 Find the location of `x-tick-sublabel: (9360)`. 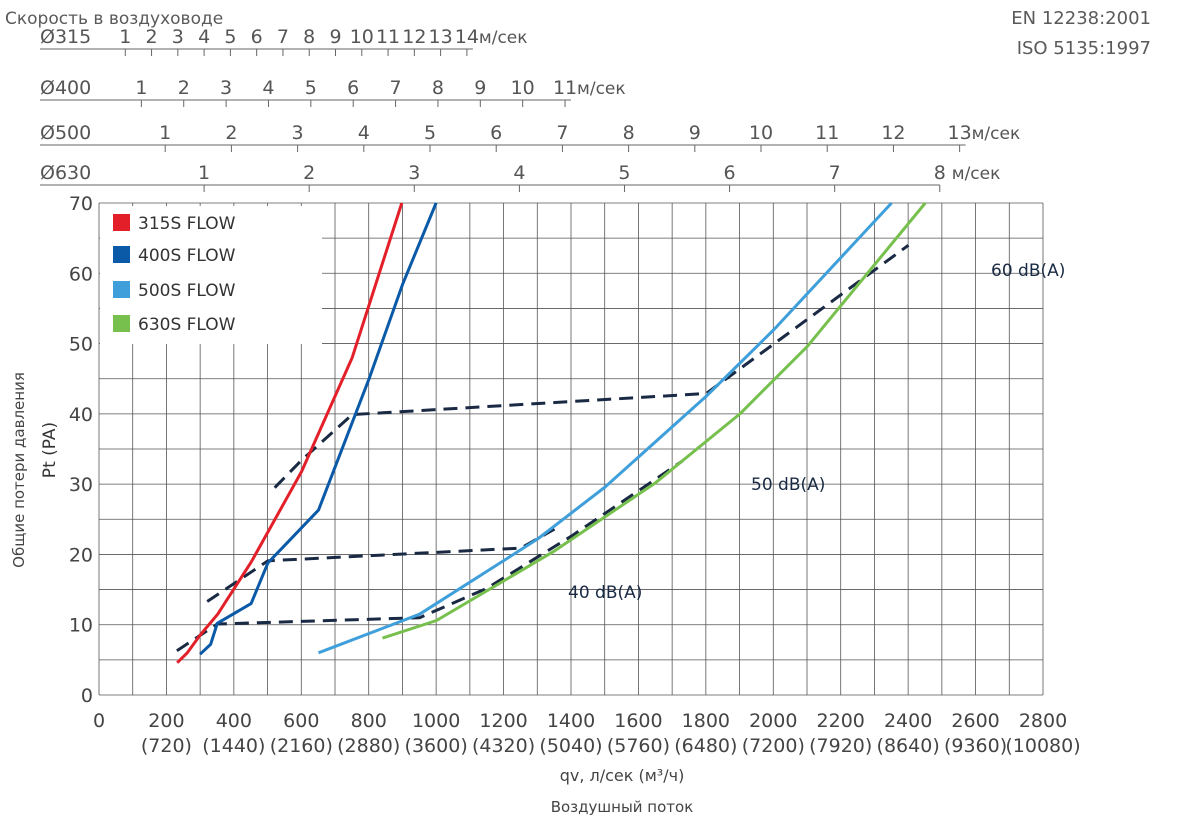

x-tick-sublabel: (9360) is located at coordinates (975, 746).